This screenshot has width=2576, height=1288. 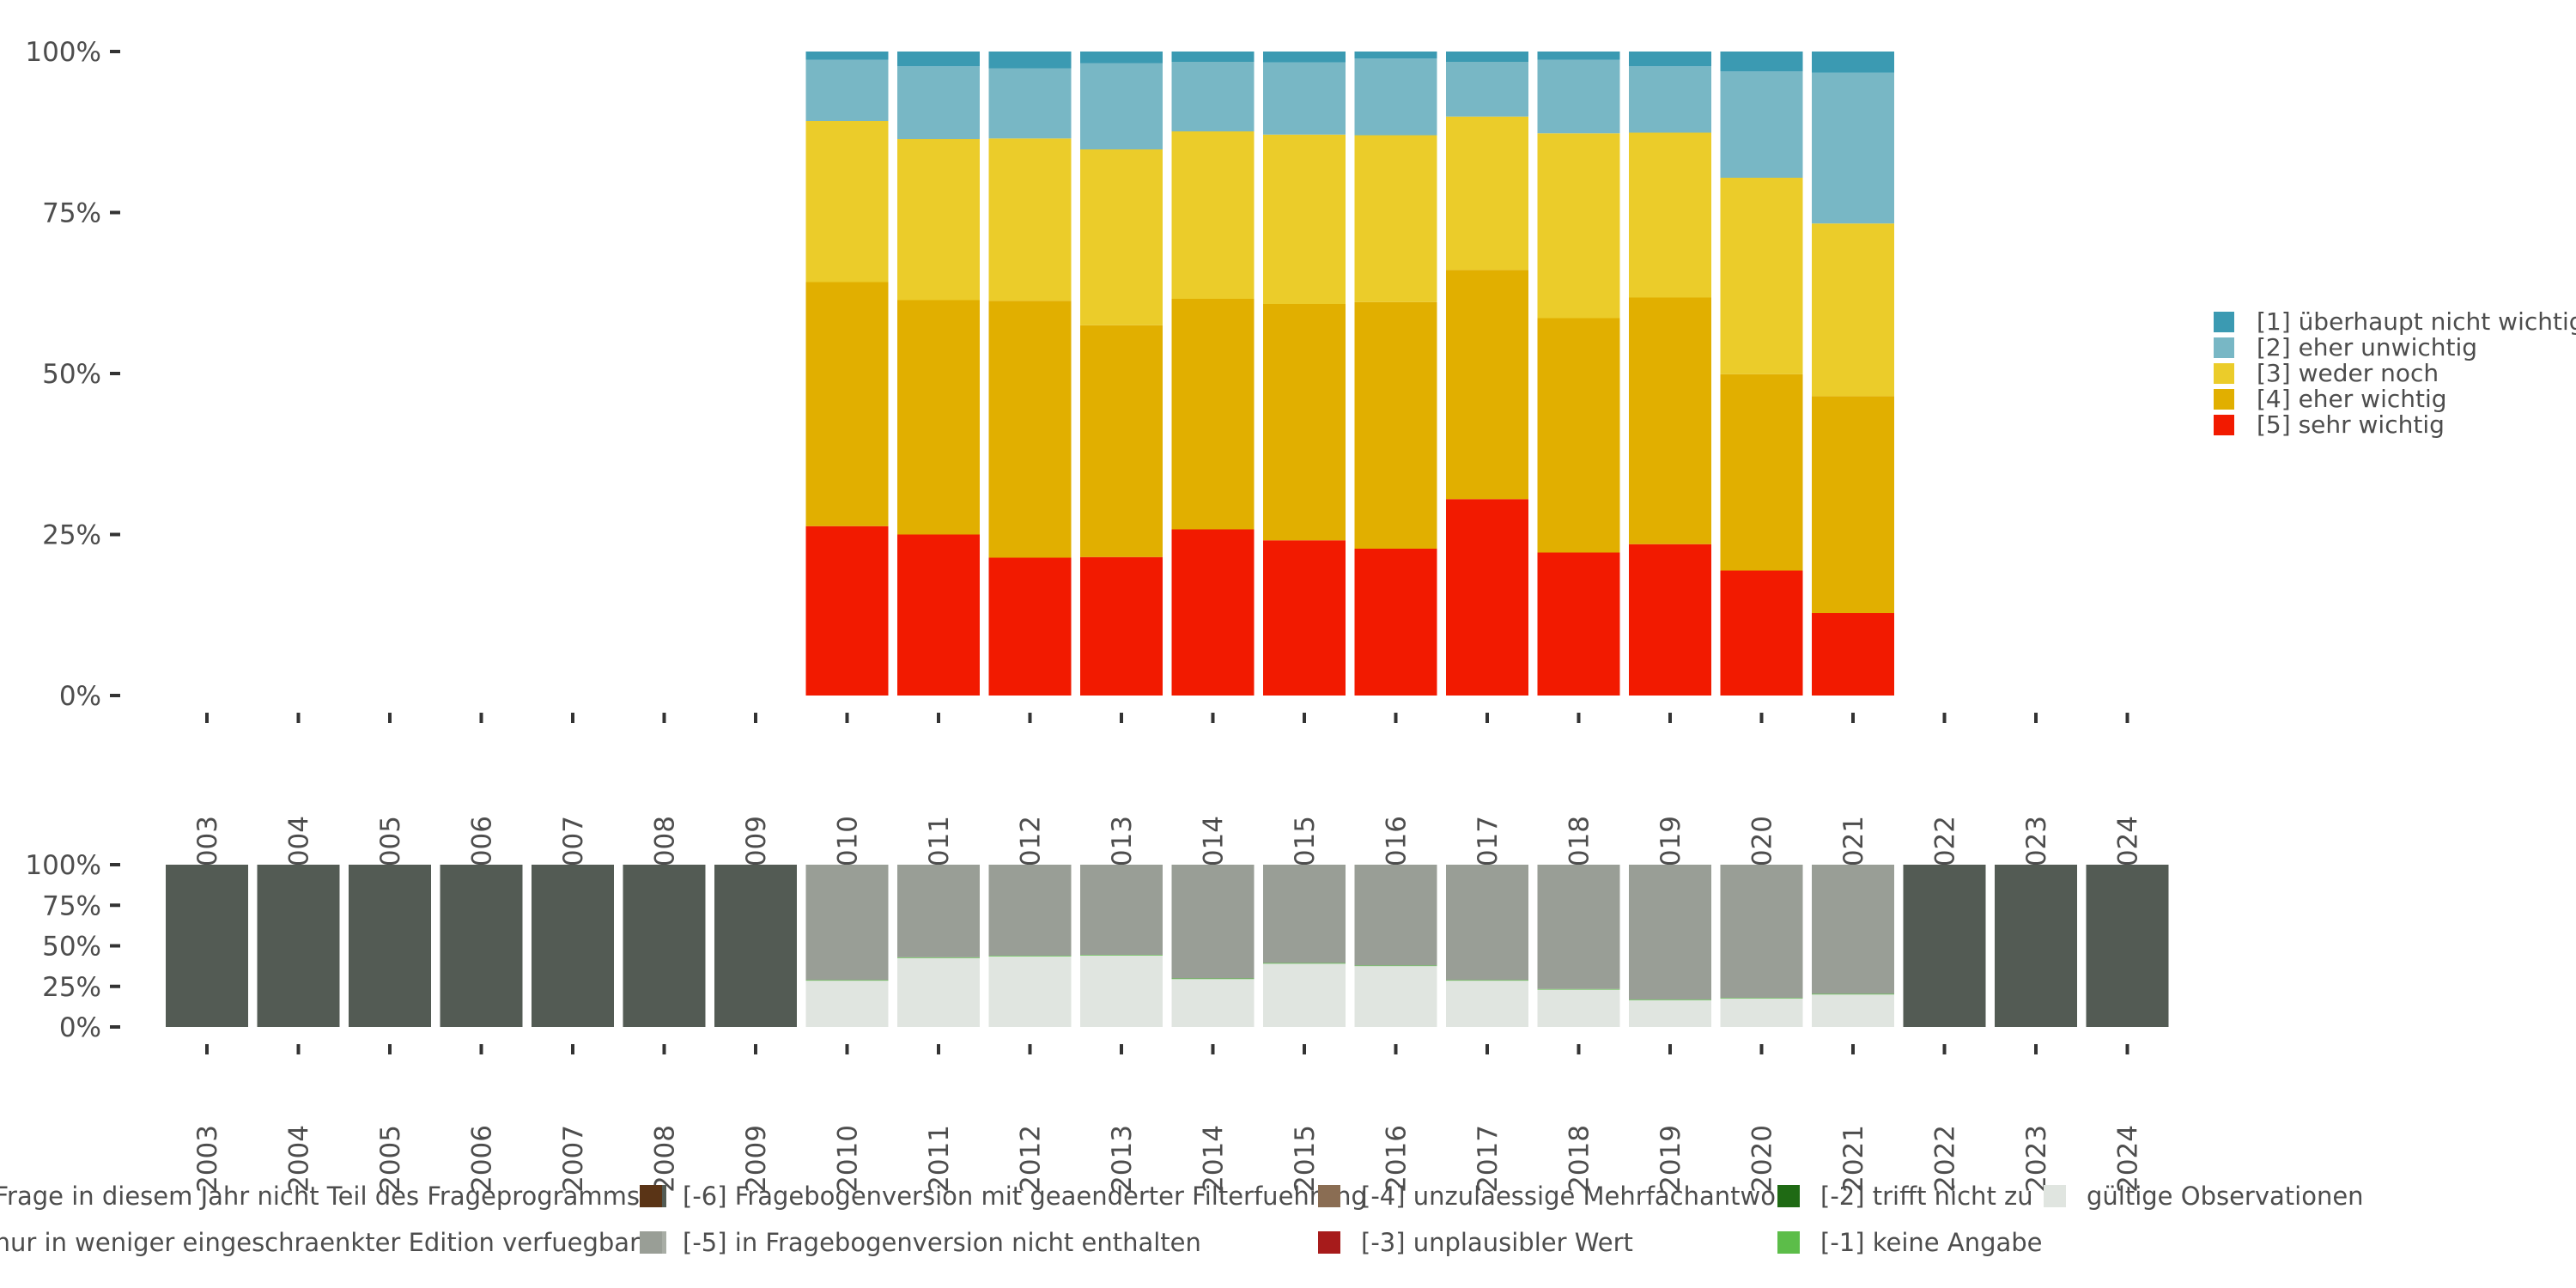 What do you see at coordinates (71, 987) in the screenshot?
I see `y-tick-label: 25%` at bounding box center [71, 987].